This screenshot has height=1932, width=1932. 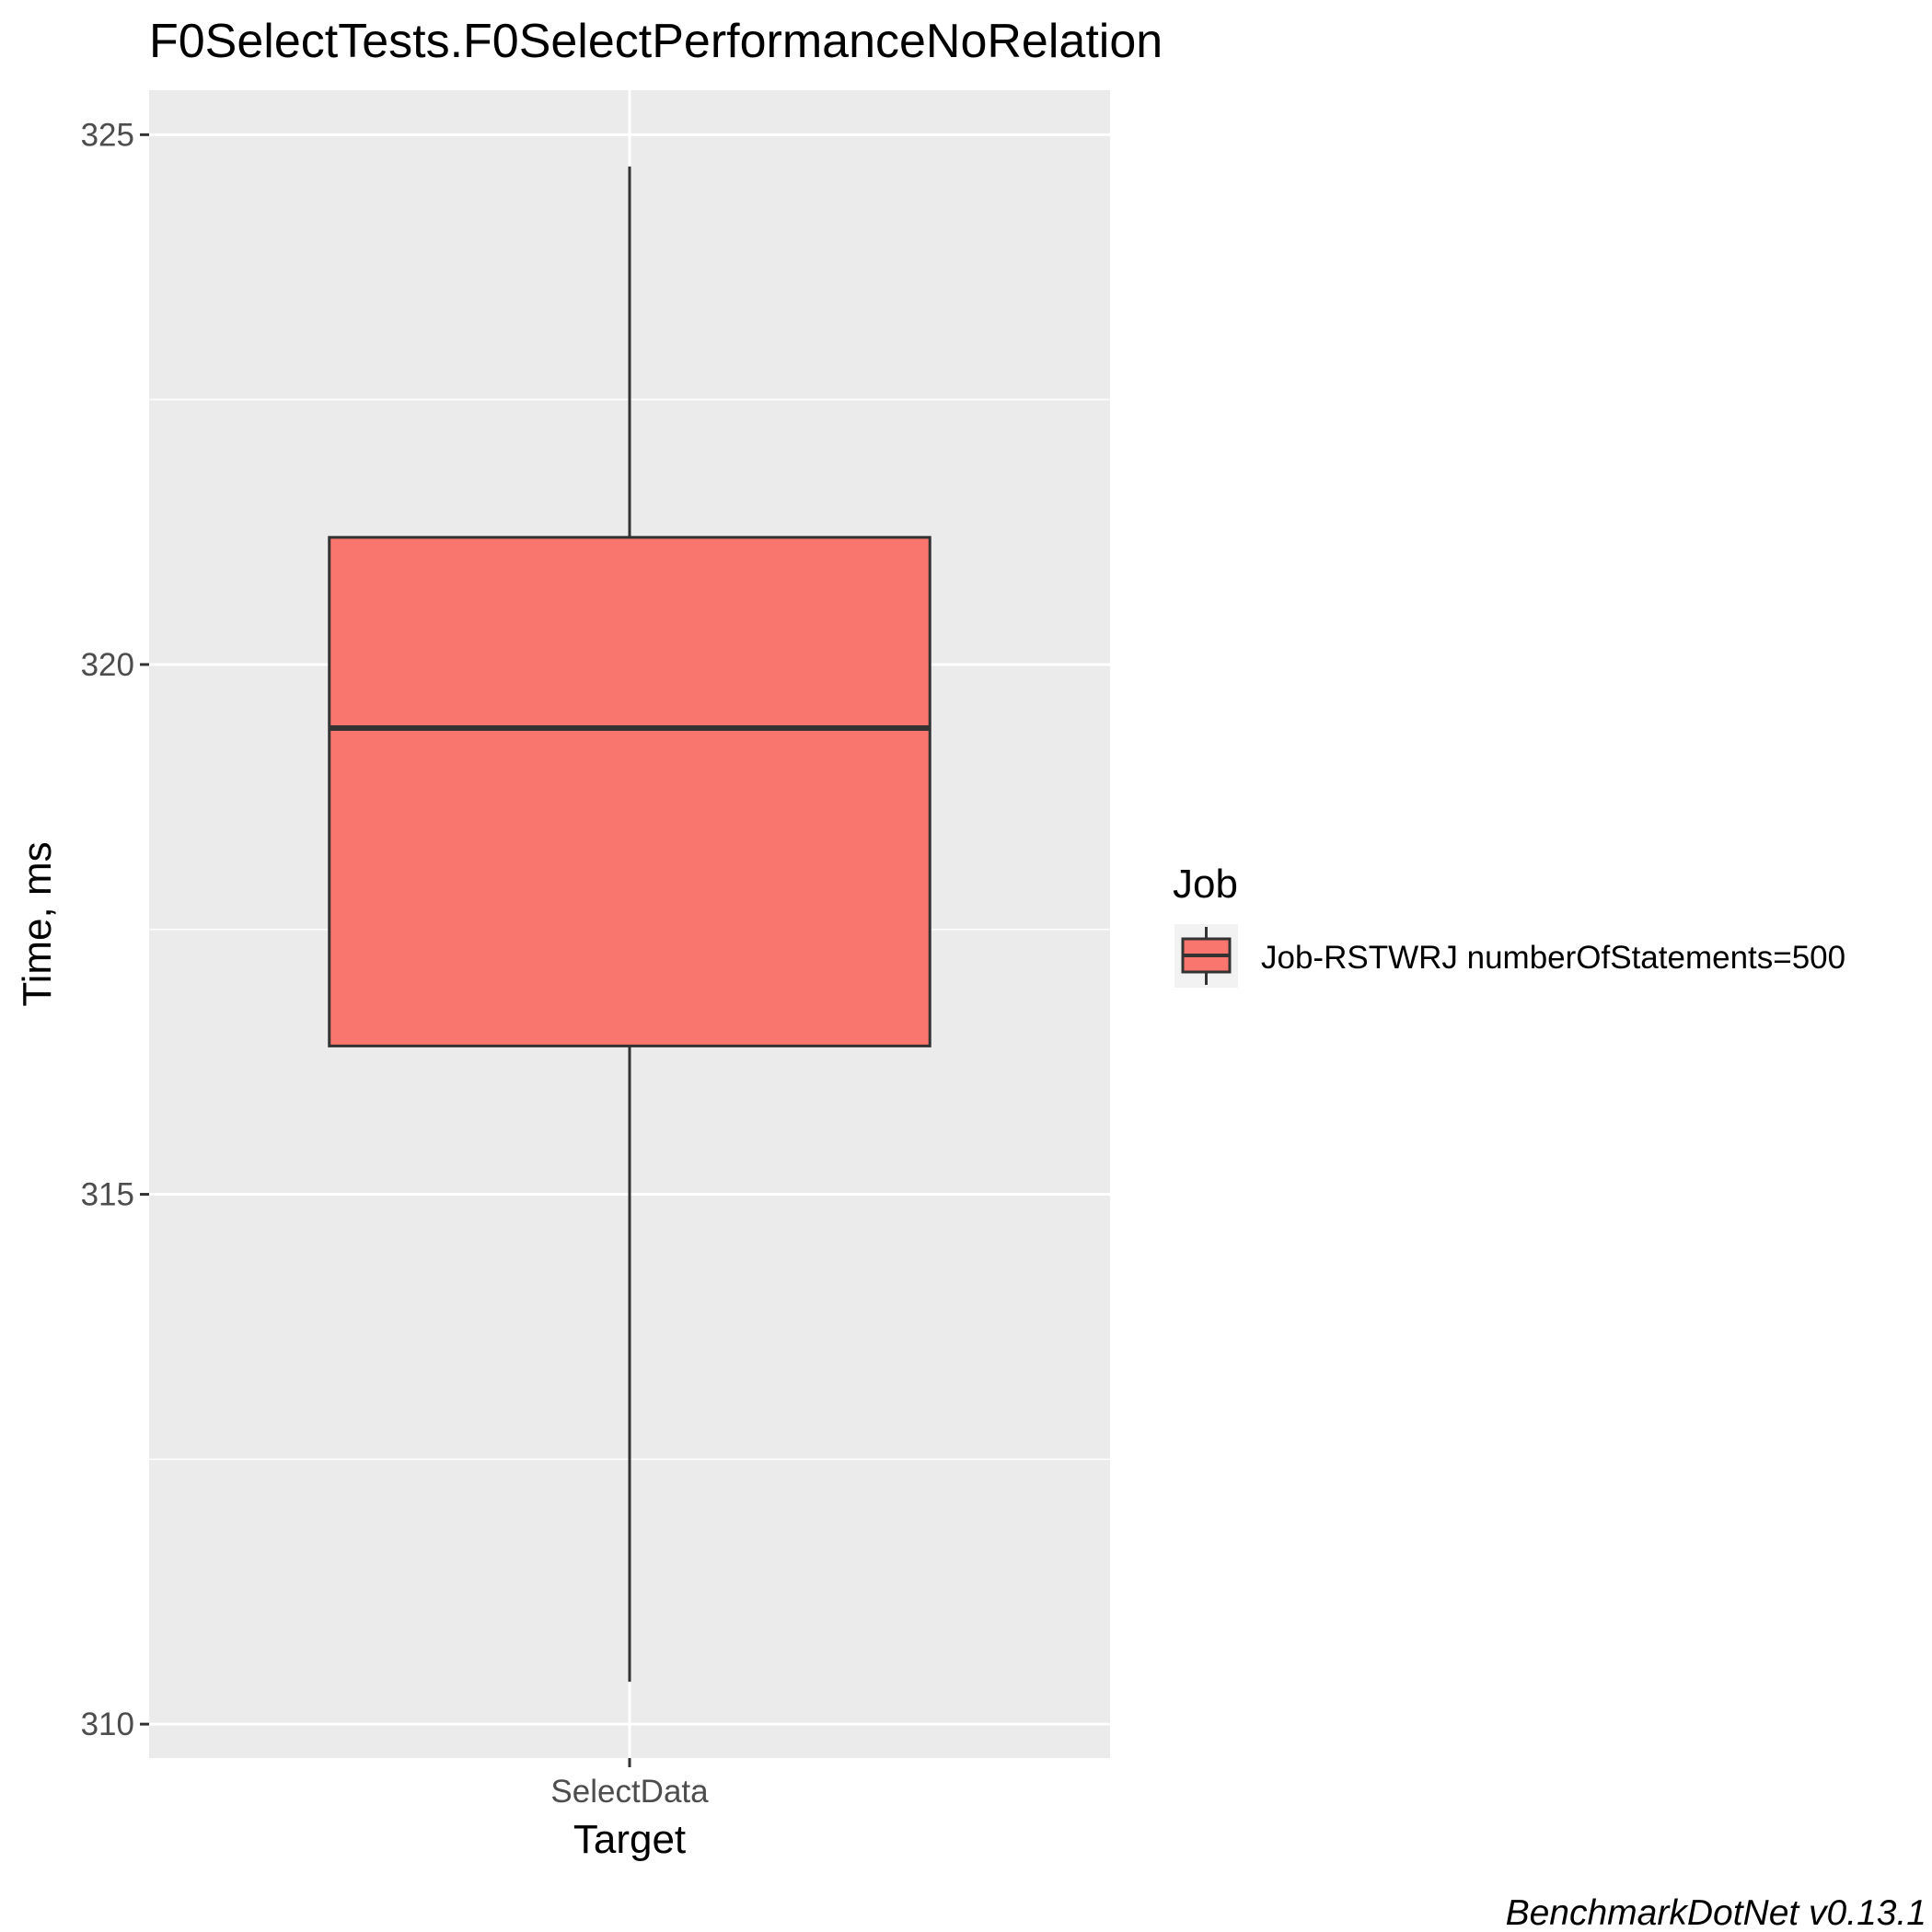 What do you see at coordinates (630, 1792) in the screenshot?
I see `x-tick-label: SelectData` at bounding box center [630, 1792].